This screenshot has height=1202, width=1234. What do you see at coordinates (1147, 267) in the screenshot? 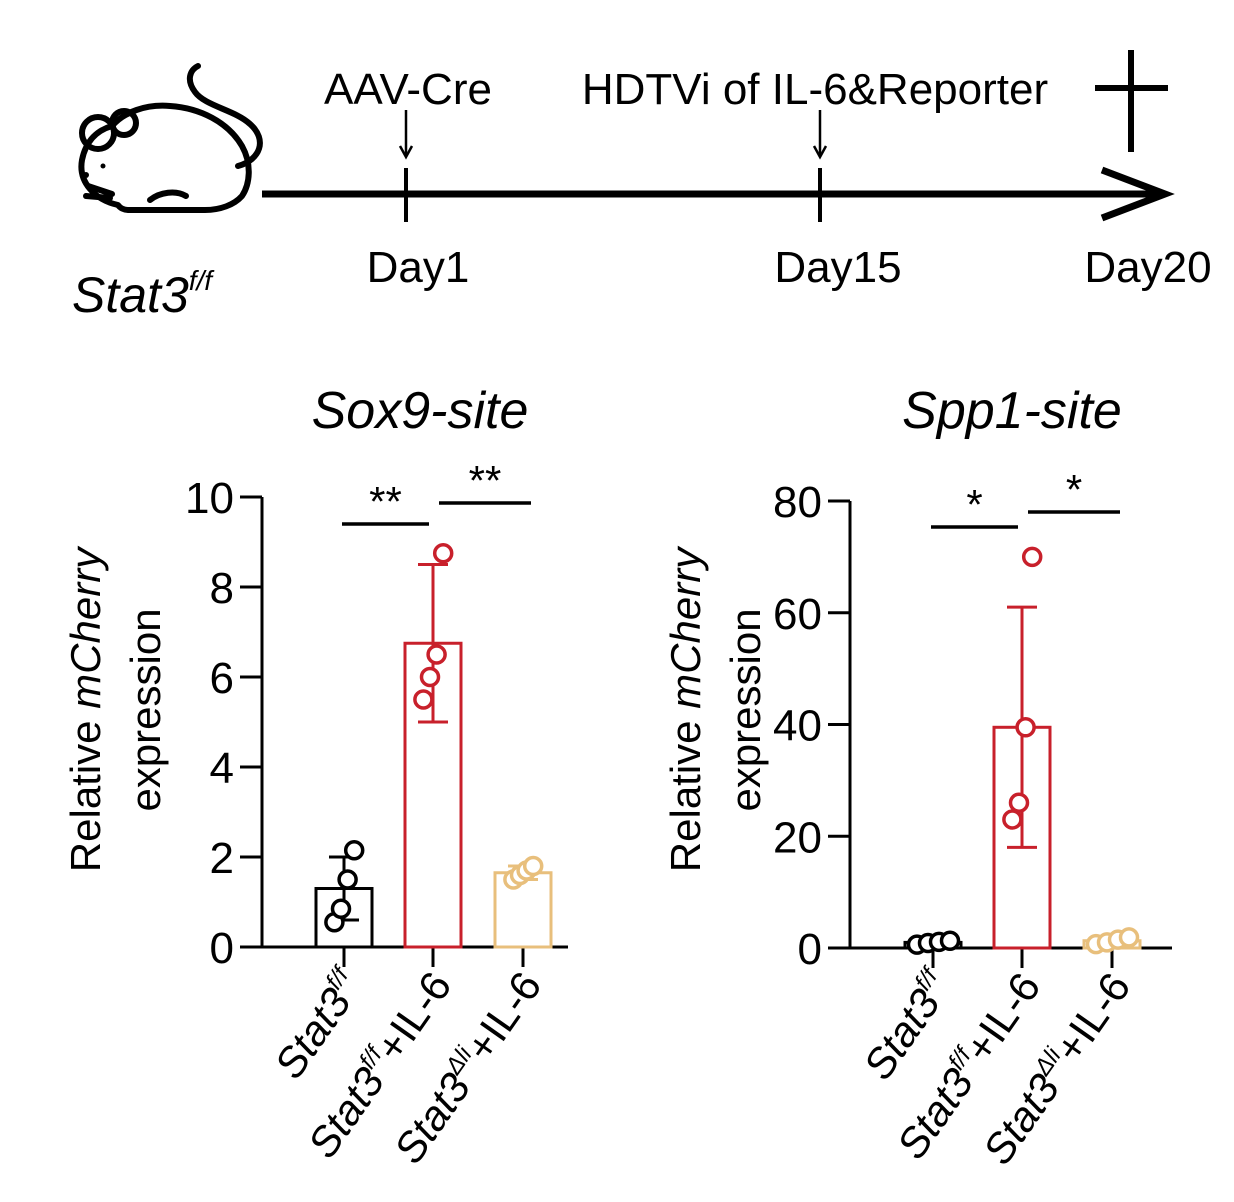
I see `day-label-20: Day20` at bounding box center [1147, 267].